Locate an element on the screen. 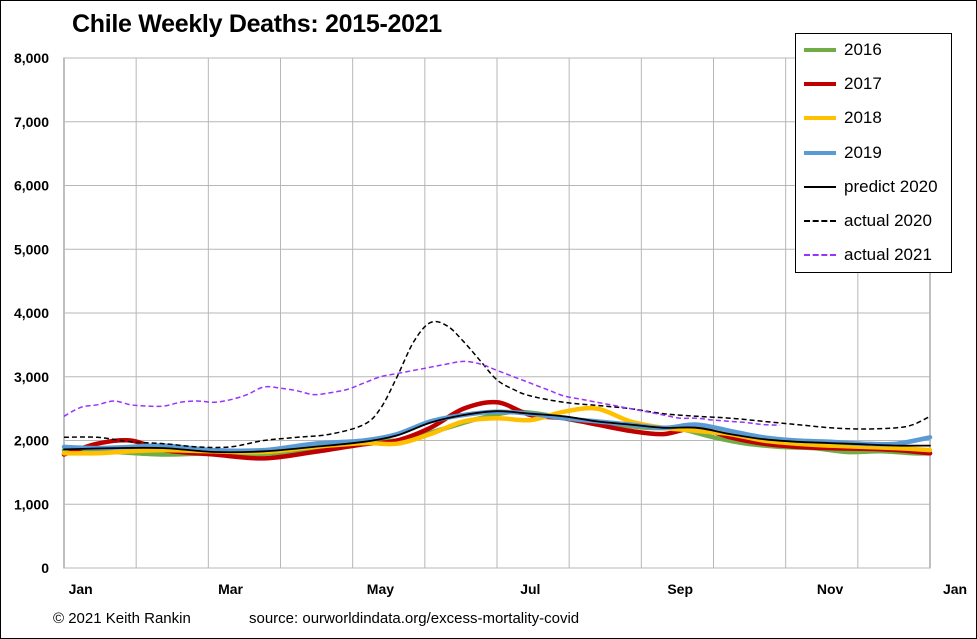 The width and height of the screenshot is (977, 639). legend-label: 2018 is located at coordinates (863, 118).